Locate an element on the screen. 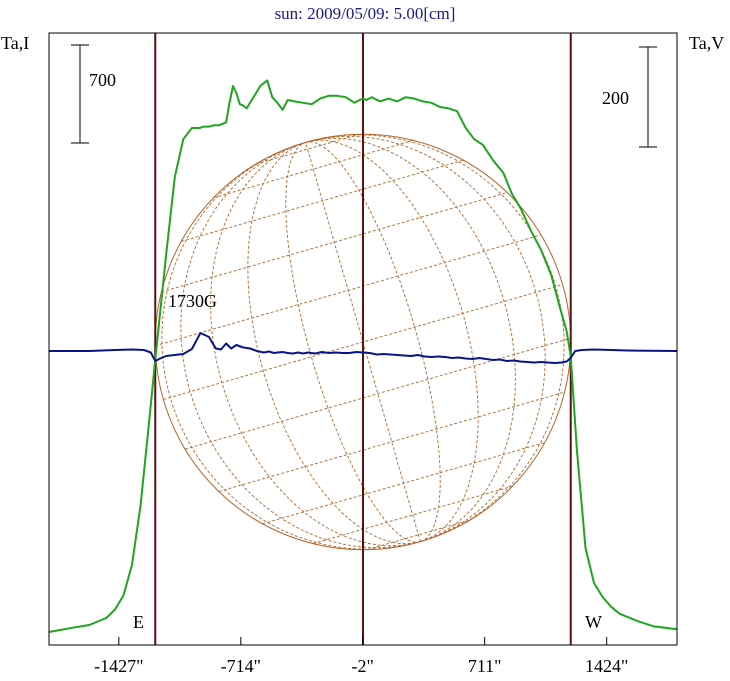  peak-annotation: 1730G is located at coordinates (192, 301).